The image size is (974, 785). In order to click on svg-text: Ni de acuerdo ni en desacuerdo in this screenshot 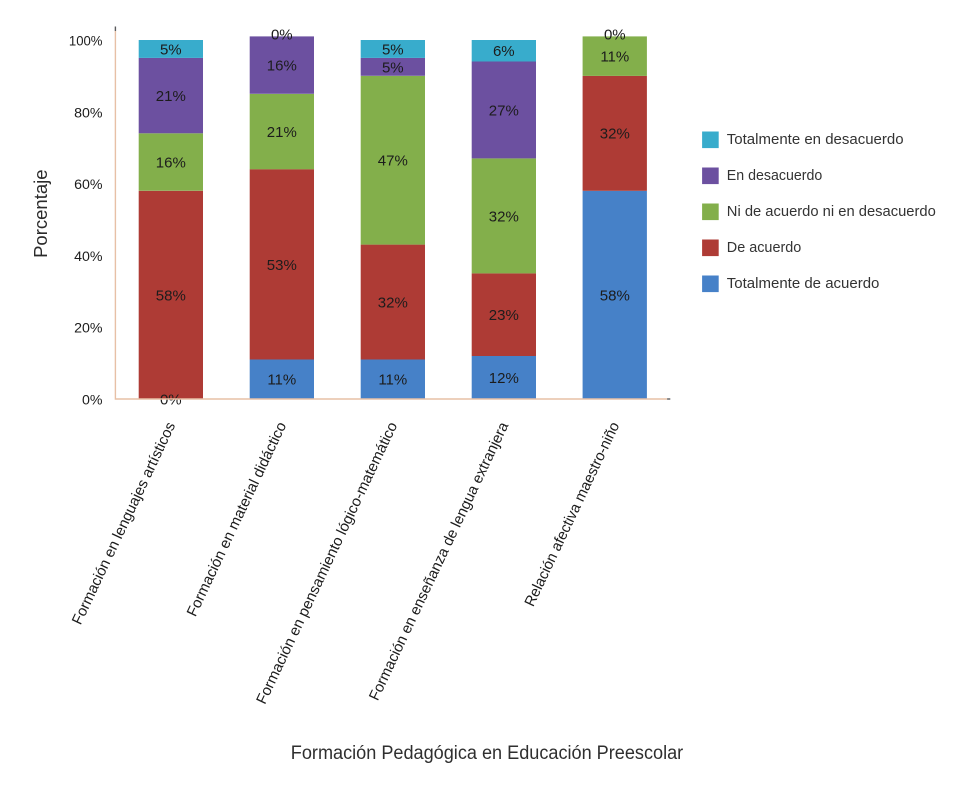, I will do `click(831, 211)`.